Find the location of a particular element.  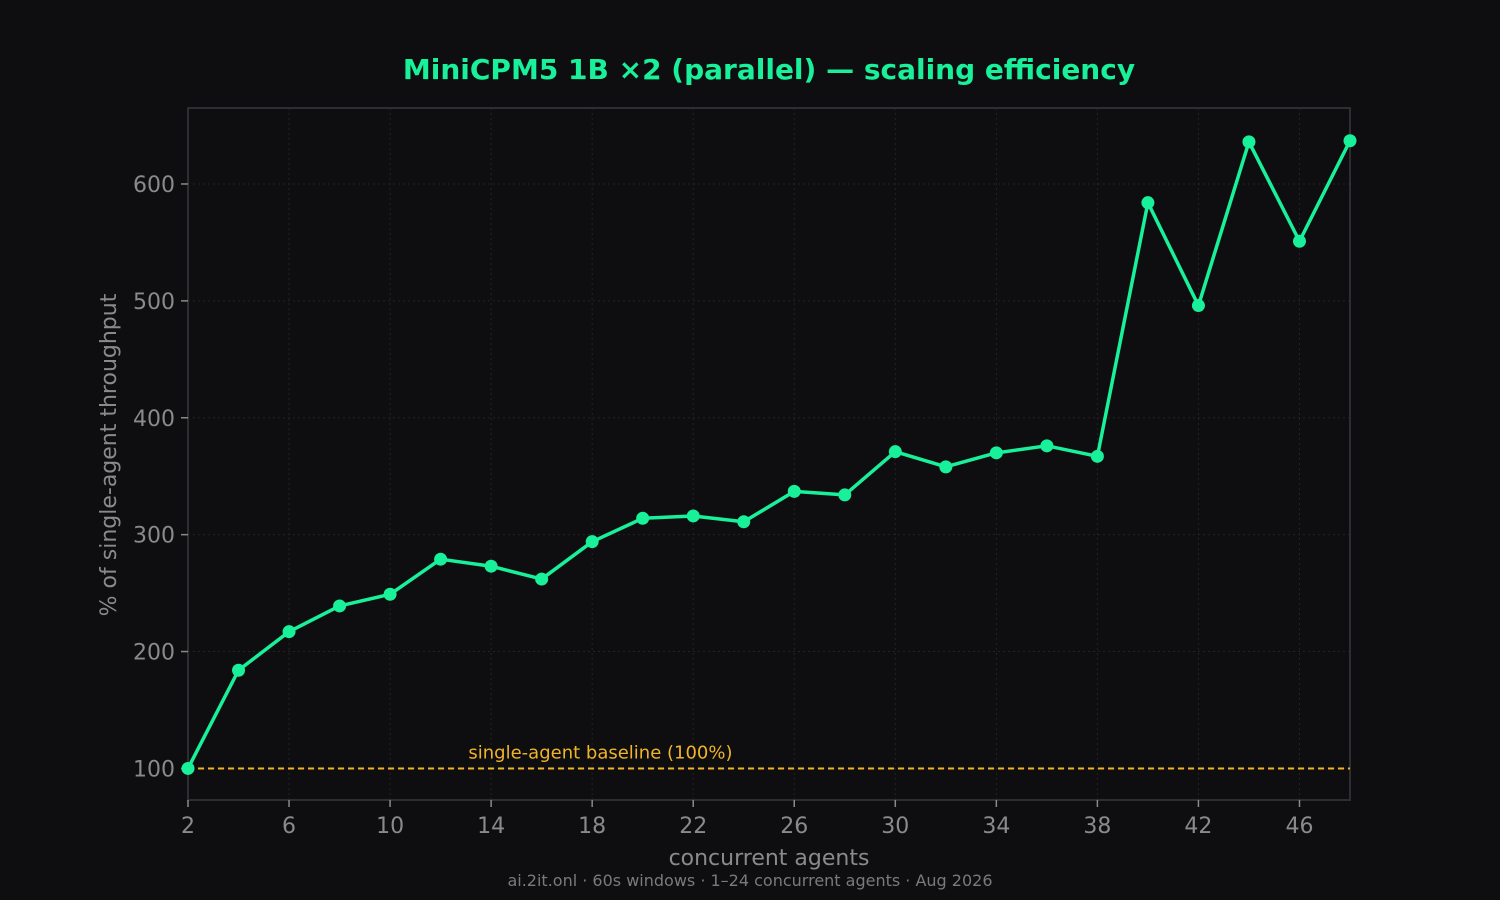

y-tick-label: 300 is located at coordinates (154, 536).